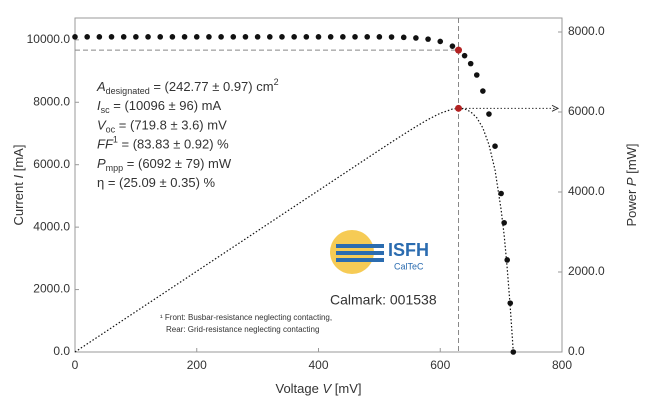 The width and height of the screenshot is (650, 401). I want to click on annotation: Adesignated = (242.77 ± 0.97) cm2, so click(187, 86).